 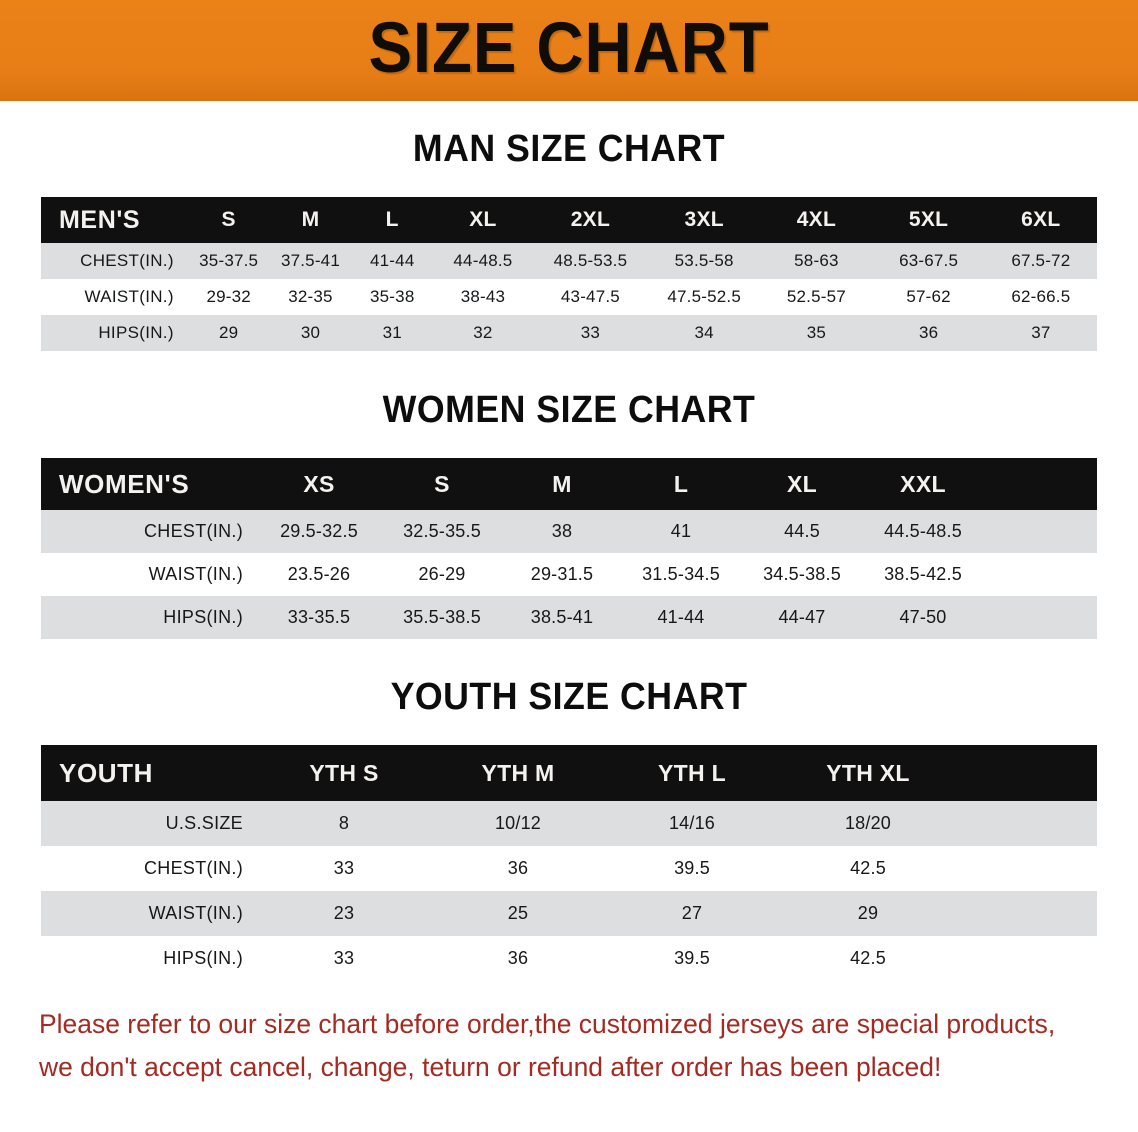 What do you see at coordinates (310, 219) in the screenshot?
I see `men-col-m: M` at bounding box center [310, 219].